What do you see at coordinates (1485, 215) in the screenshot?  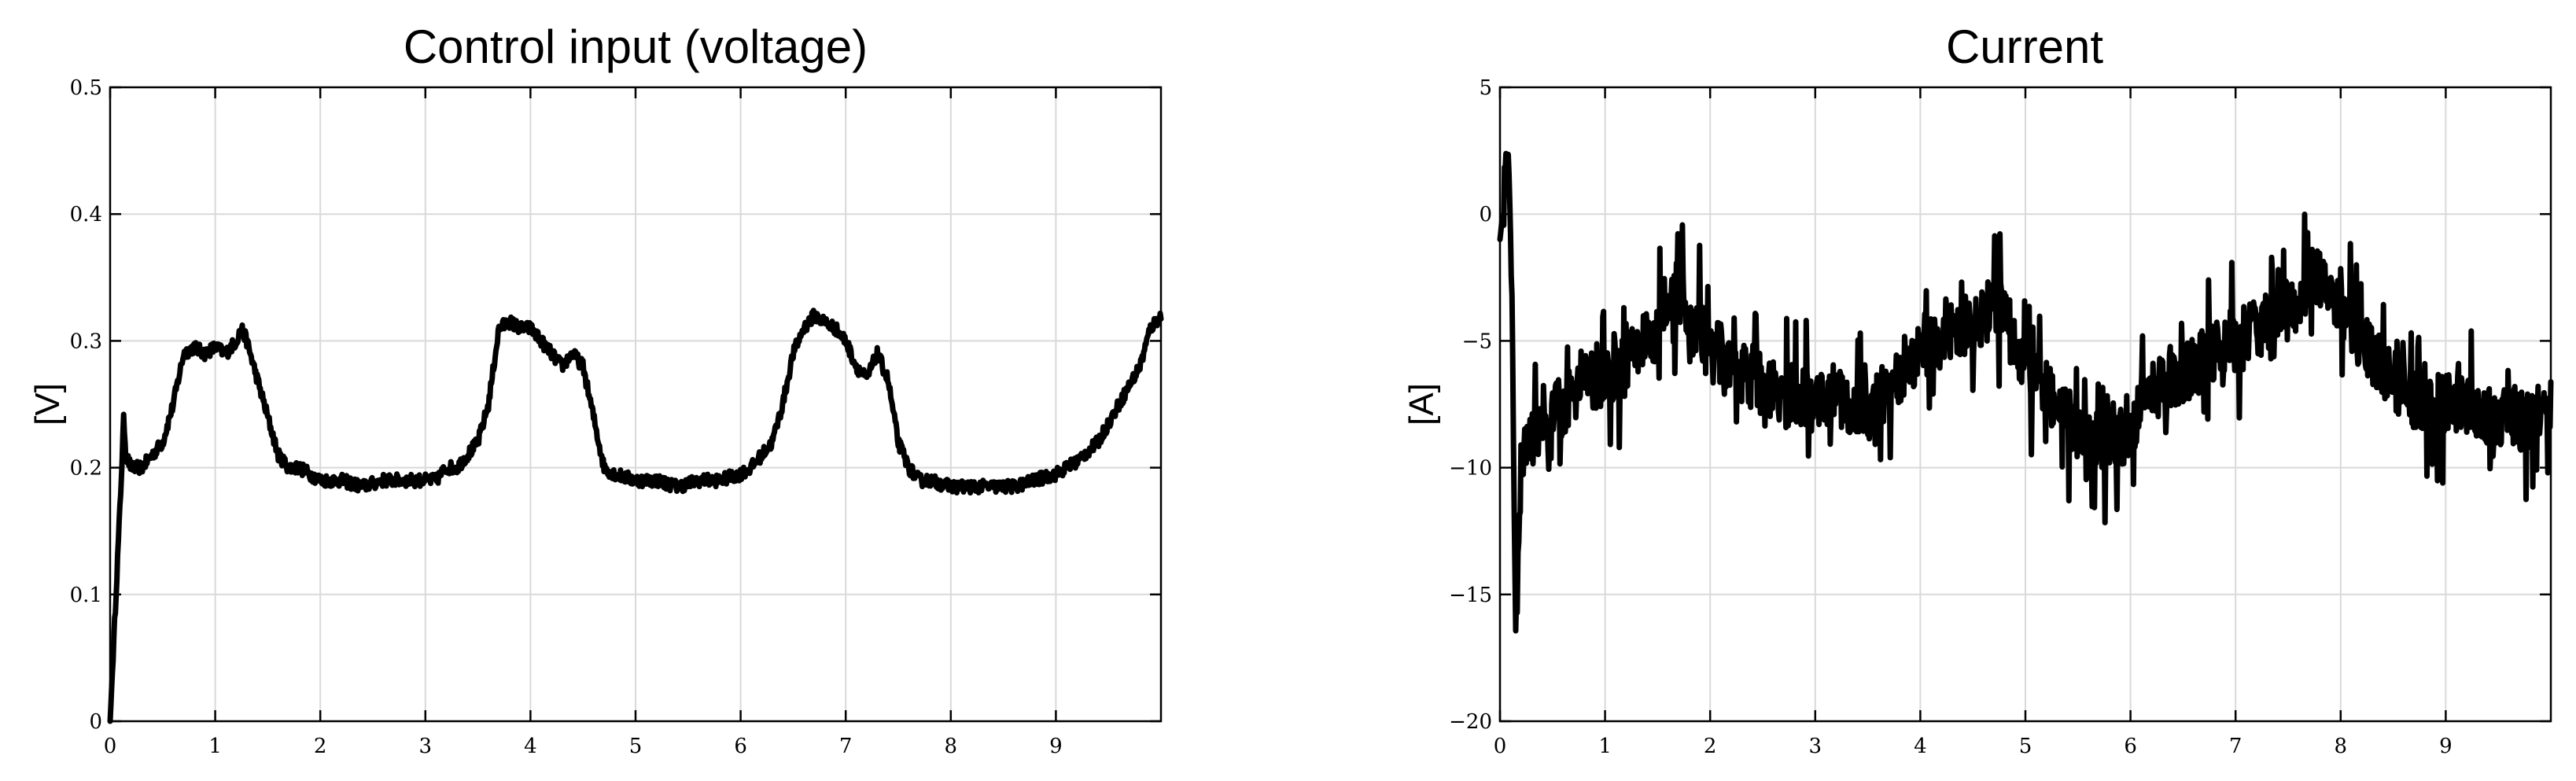 I see `current-y-tick-label: 0` at bounding box center [1485, 215].